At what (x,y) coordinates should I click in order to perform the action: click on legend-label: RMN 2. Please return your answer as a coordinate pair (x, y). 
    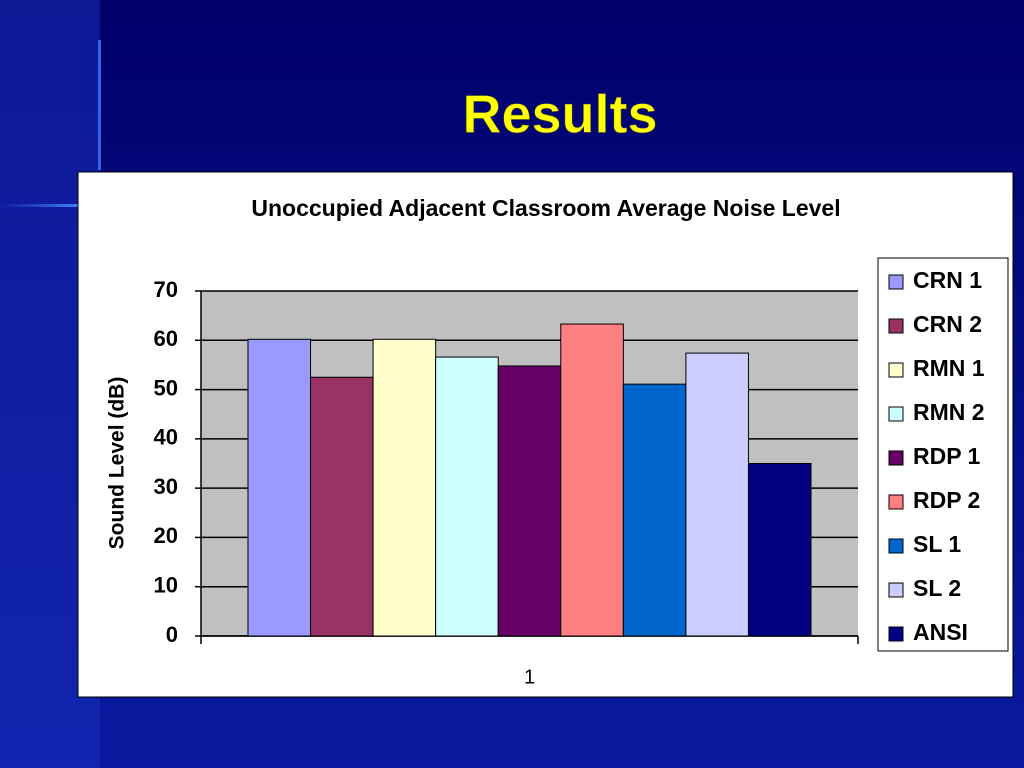
    Looking at the image, I should click on (949, 412).